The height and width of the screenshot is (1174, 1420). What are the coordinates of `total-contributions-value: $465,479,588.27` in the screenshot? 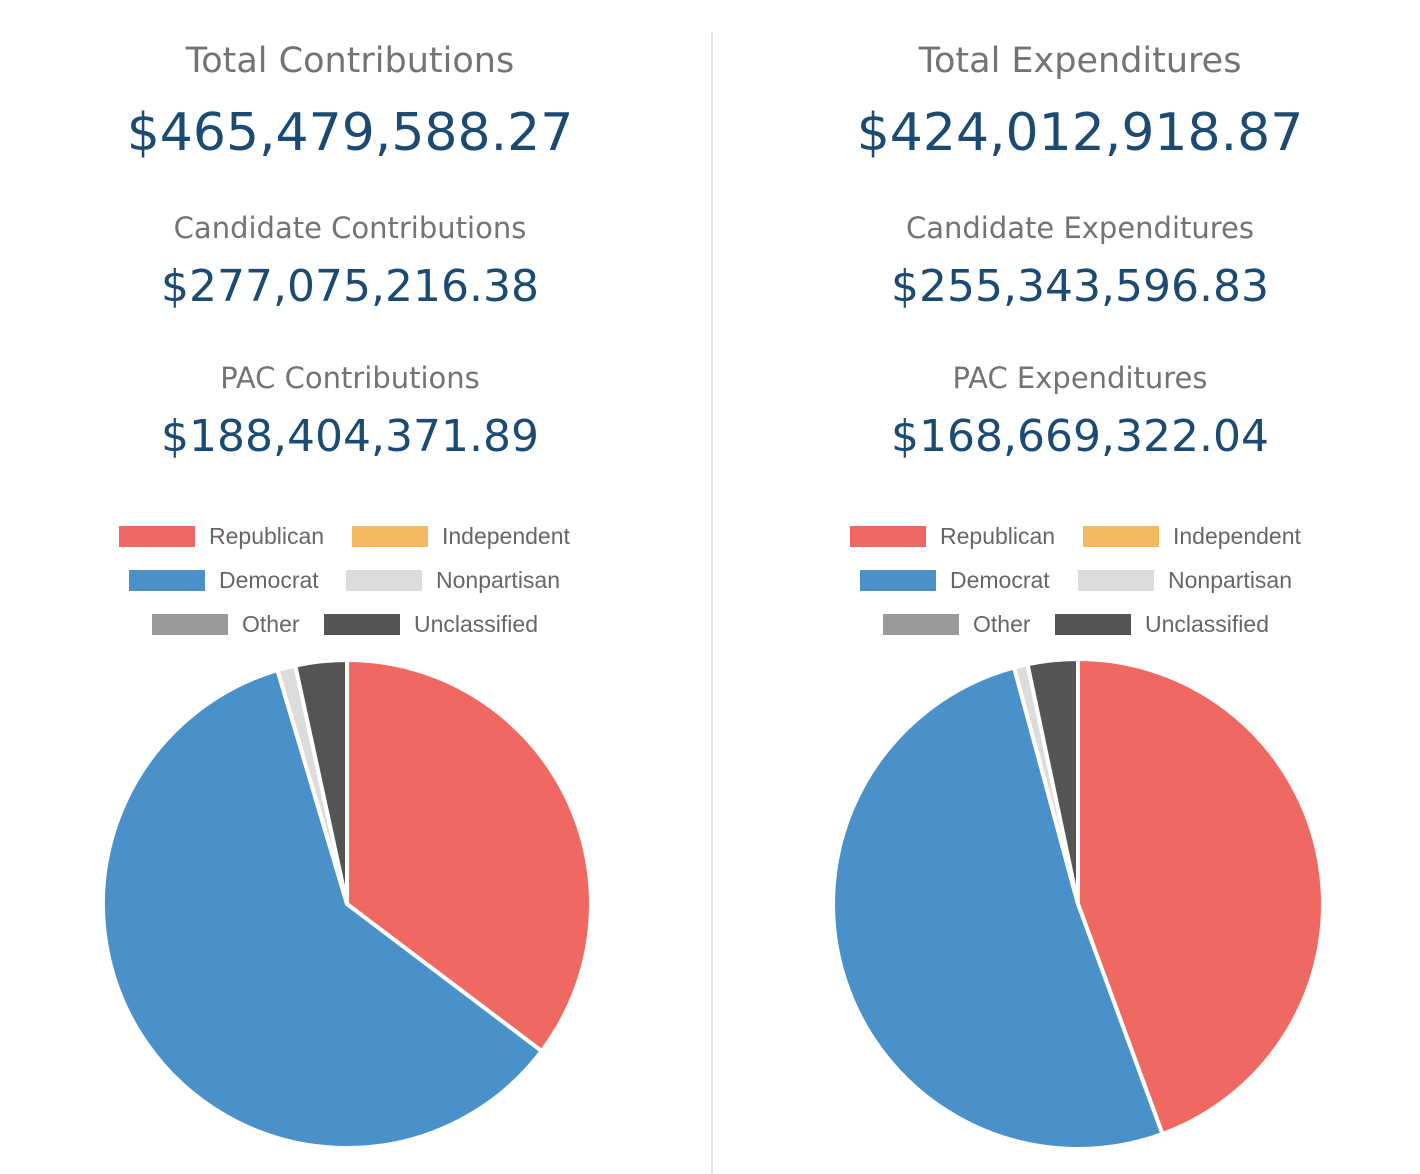 It's located at (350, 133).